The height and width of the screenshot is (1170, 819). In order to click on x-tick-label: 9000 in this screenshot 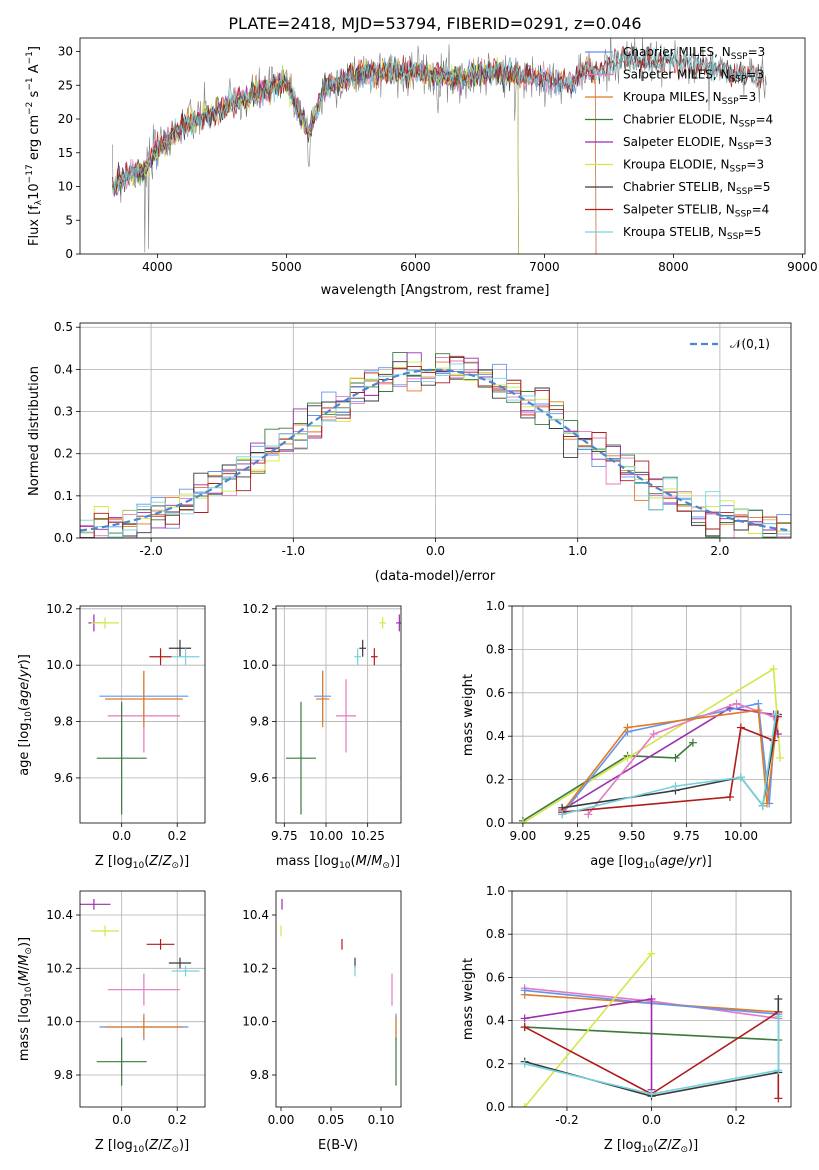, I will do `click(802, 267)`.